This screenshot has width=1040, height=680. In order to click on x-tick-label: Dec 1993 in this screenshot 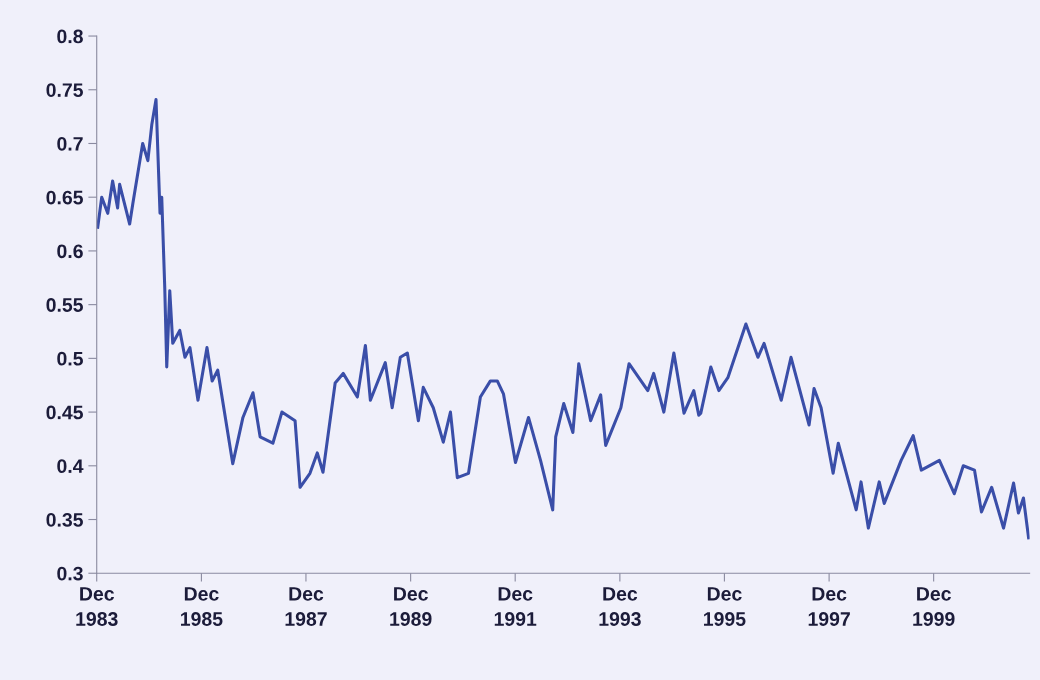, I will do `click(620, 606)`.